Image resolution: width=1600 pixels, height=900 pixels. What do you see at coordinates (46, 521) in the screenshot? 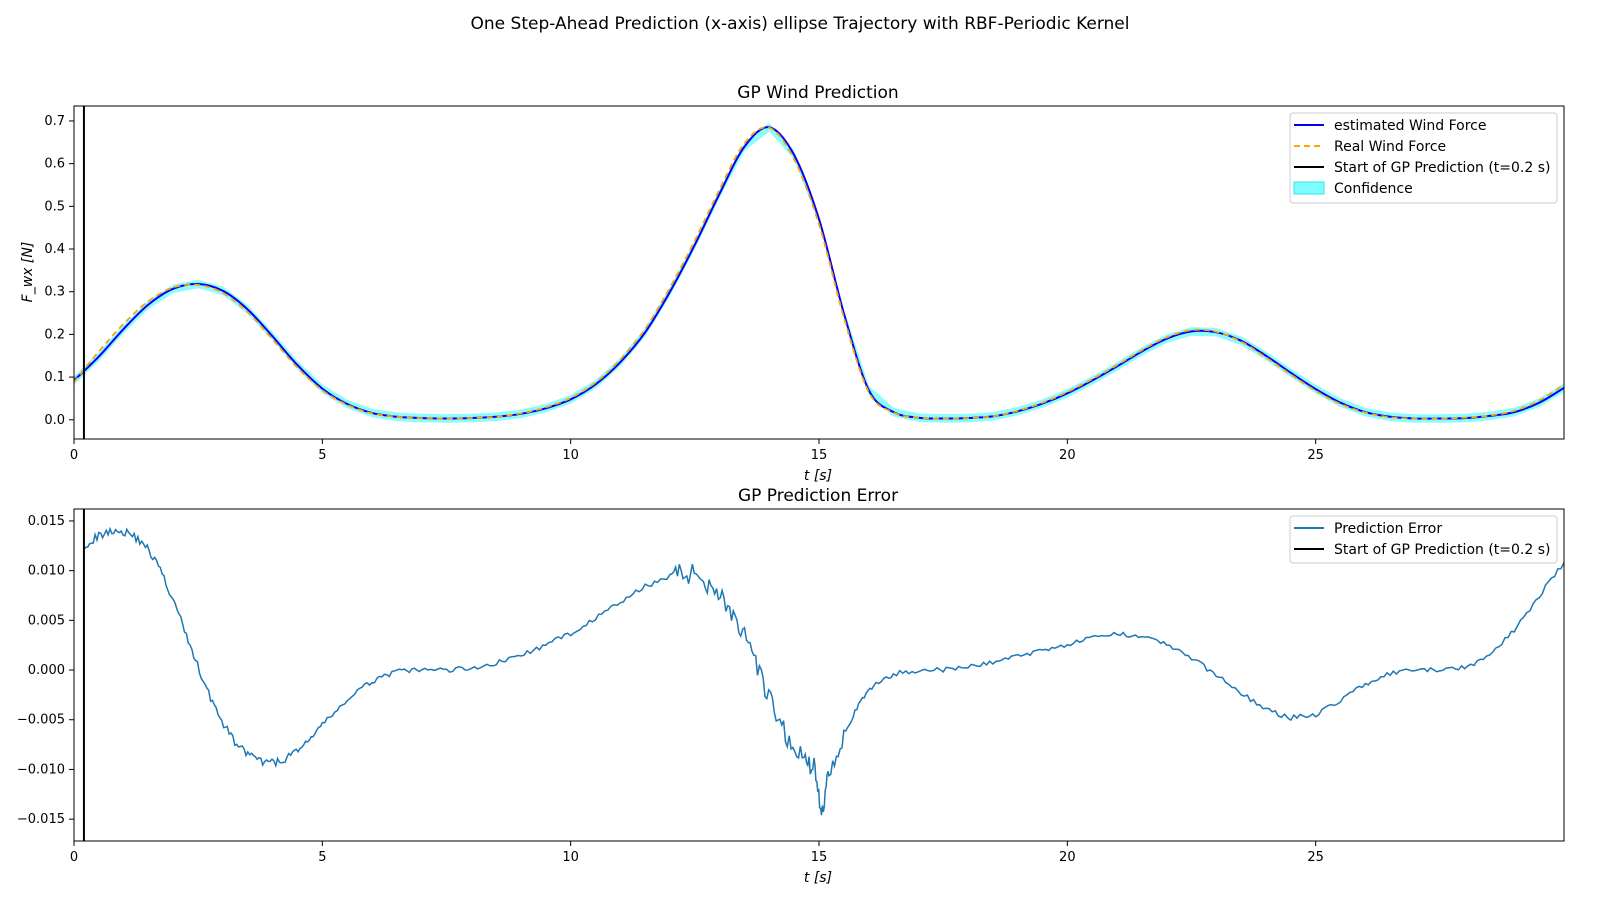
I see `y-tick-label: 0.015` at bounding box center [46, 521].